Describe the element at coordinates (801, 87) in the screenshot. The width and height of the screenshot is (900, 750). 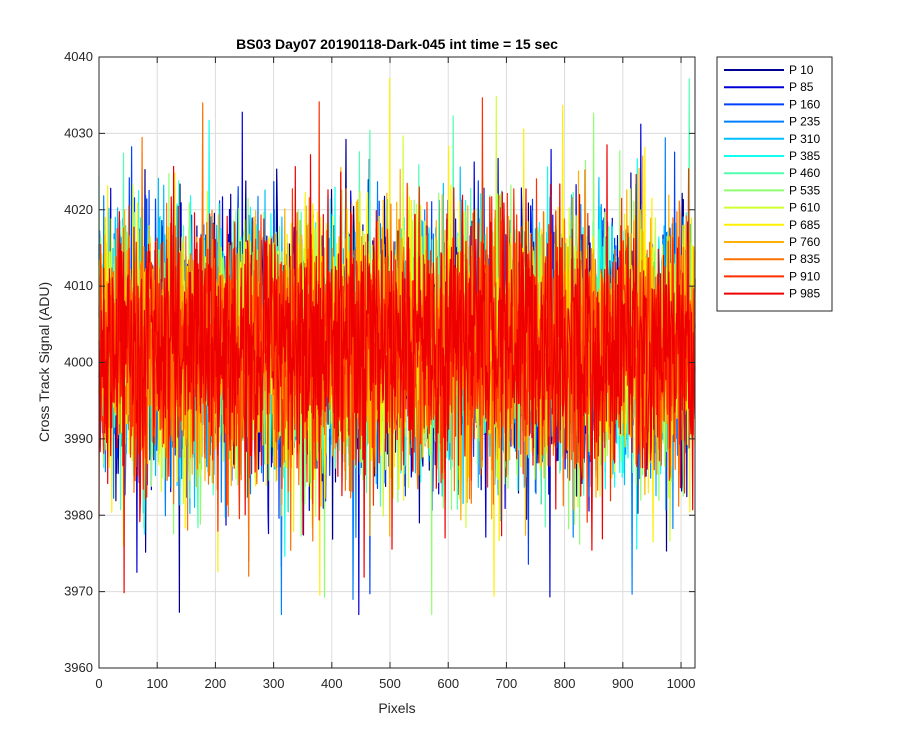
I see `legend-label-p-85: P 85` at that location.